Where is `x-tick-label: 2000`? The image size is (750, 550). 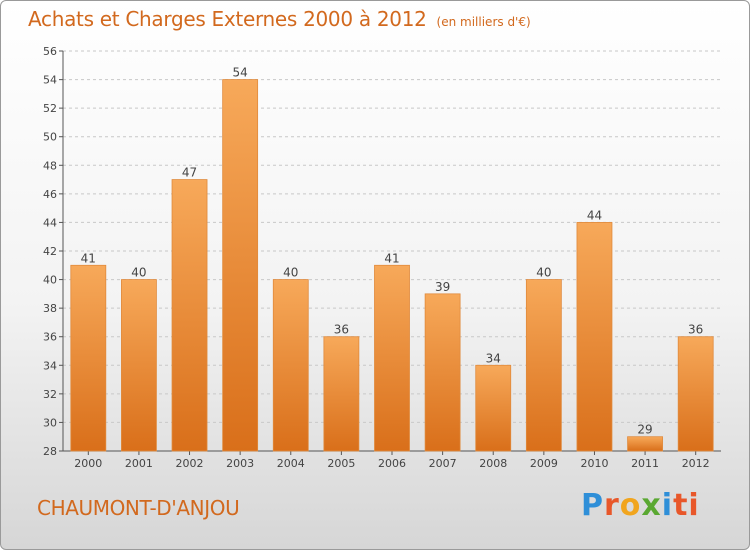 x-tick-label: 2000 is located at coordinates (88, 463).